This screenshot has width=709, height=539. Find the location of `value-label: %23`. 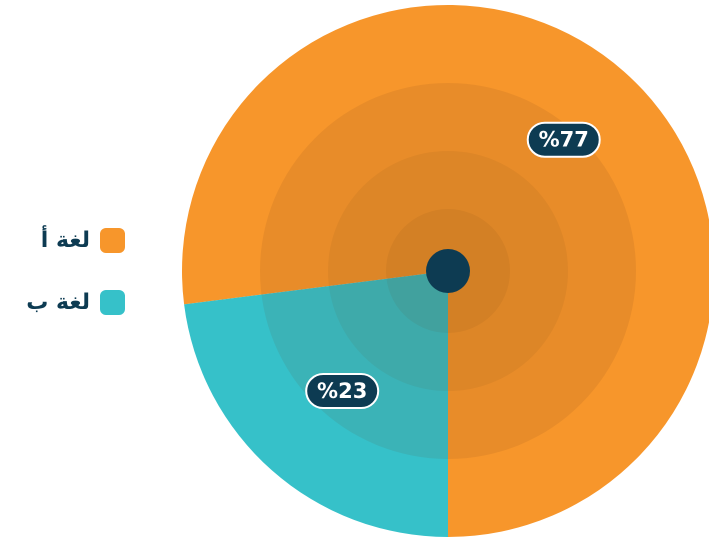

value-label: %23 is located at coordinates (342, 391).